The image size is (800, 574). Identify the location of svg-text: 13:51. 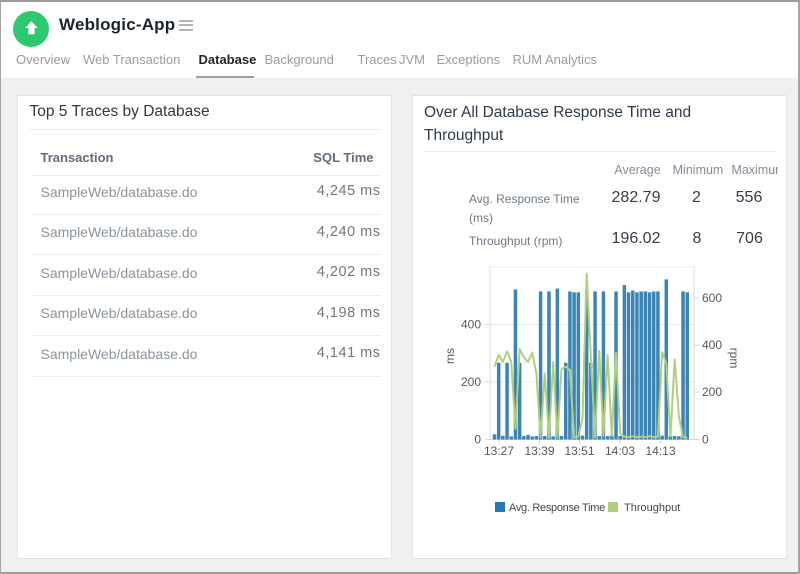
(579, 451).